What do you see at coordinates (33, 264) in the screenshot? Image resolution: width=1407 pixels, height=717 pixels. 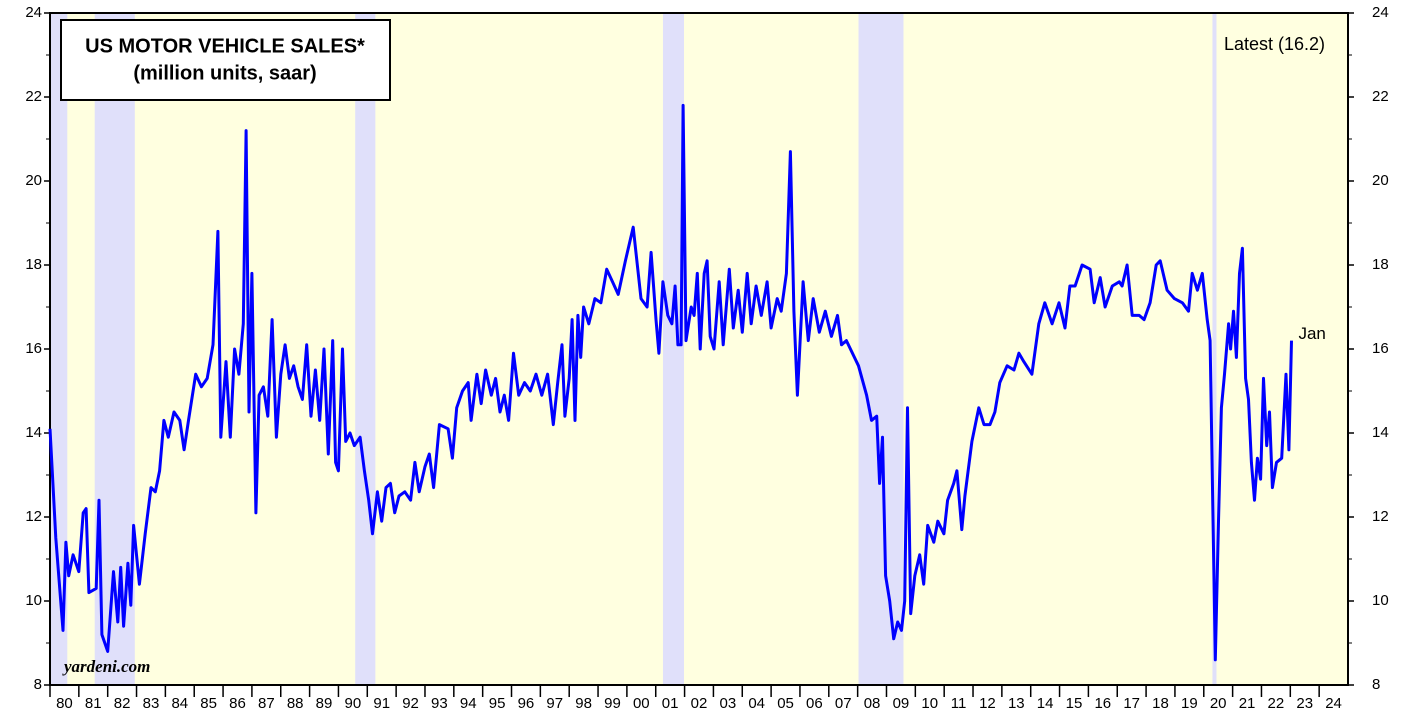 I see `y-tick-label: 18` at bounding box center [33, 264].